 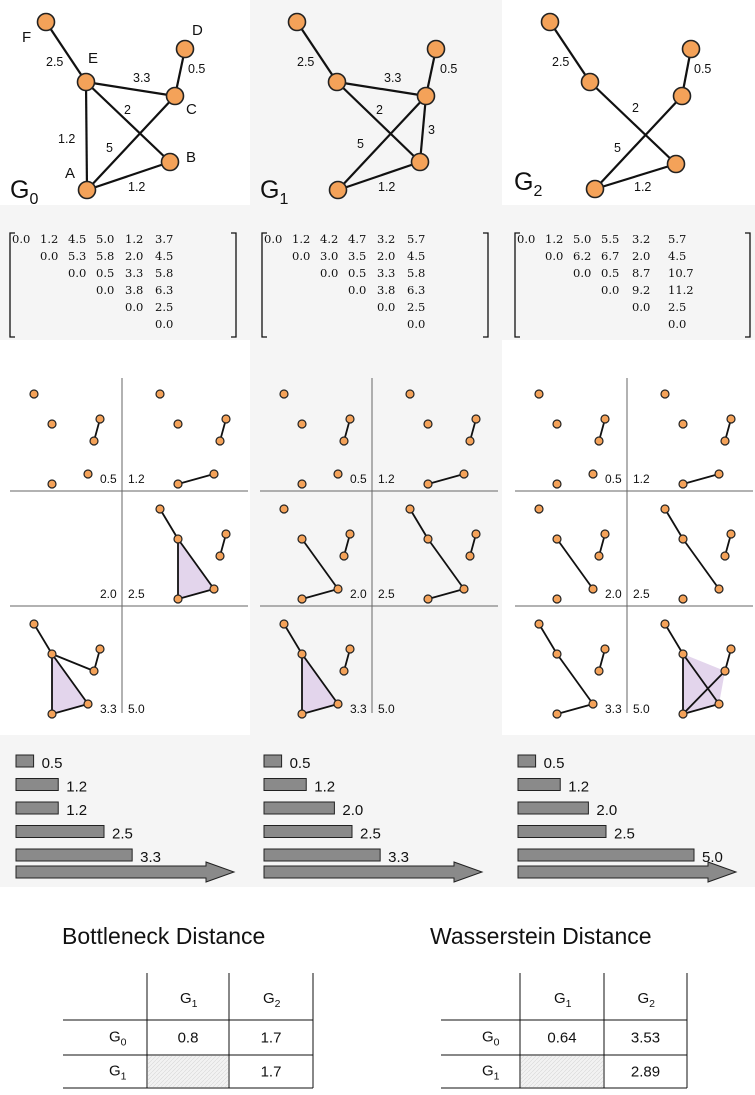 What do you see at coordinates (582, 256) in the screenshot?
I see `matrix-cell: 6.2` at bounding box center [582, 256].